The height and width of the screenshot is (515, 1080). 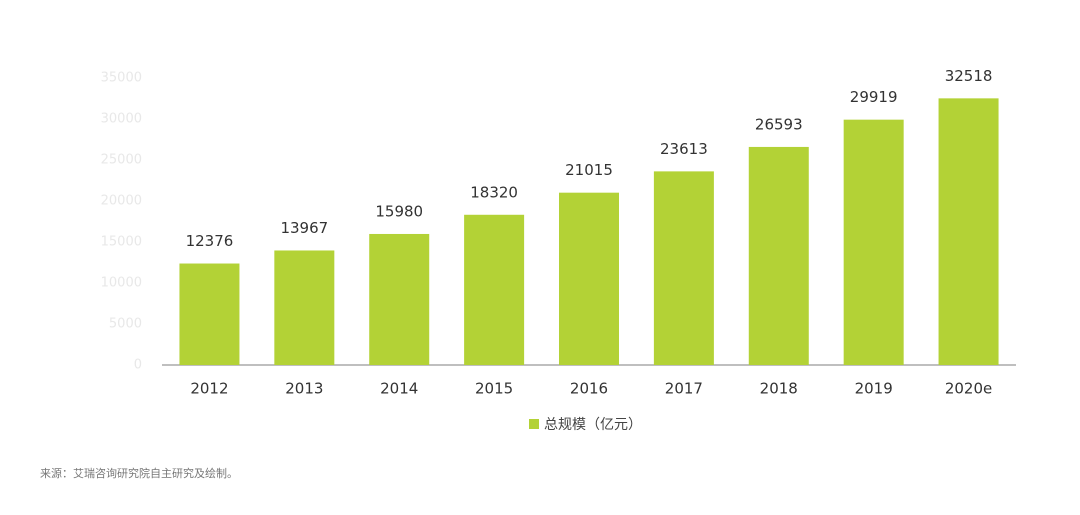 What do you see at coordinates (779, 124) in the screenshot?
I see `data-label: 26593` at bounding box center [779, 124].